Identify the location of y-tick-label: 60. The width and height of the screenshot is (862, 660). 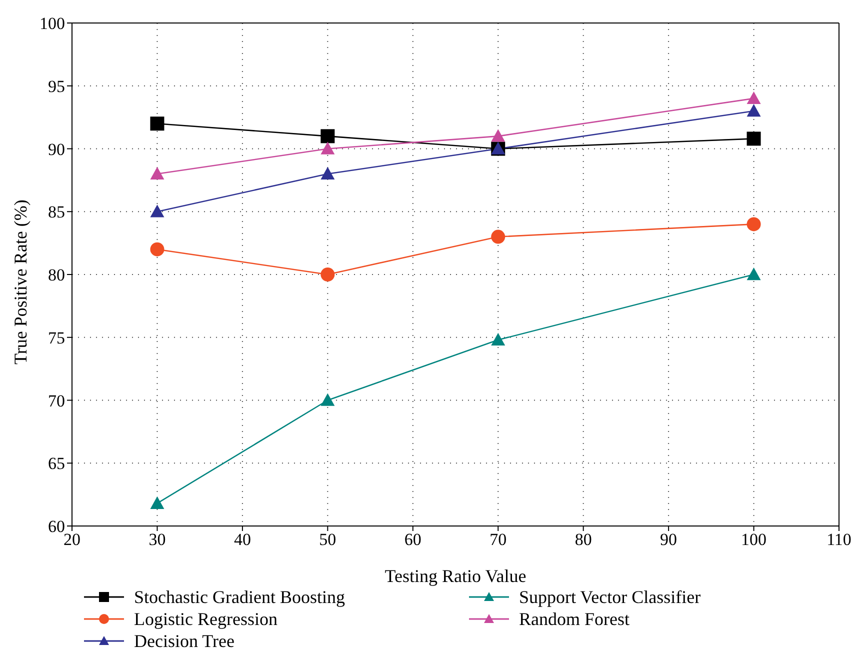
(56, 526).